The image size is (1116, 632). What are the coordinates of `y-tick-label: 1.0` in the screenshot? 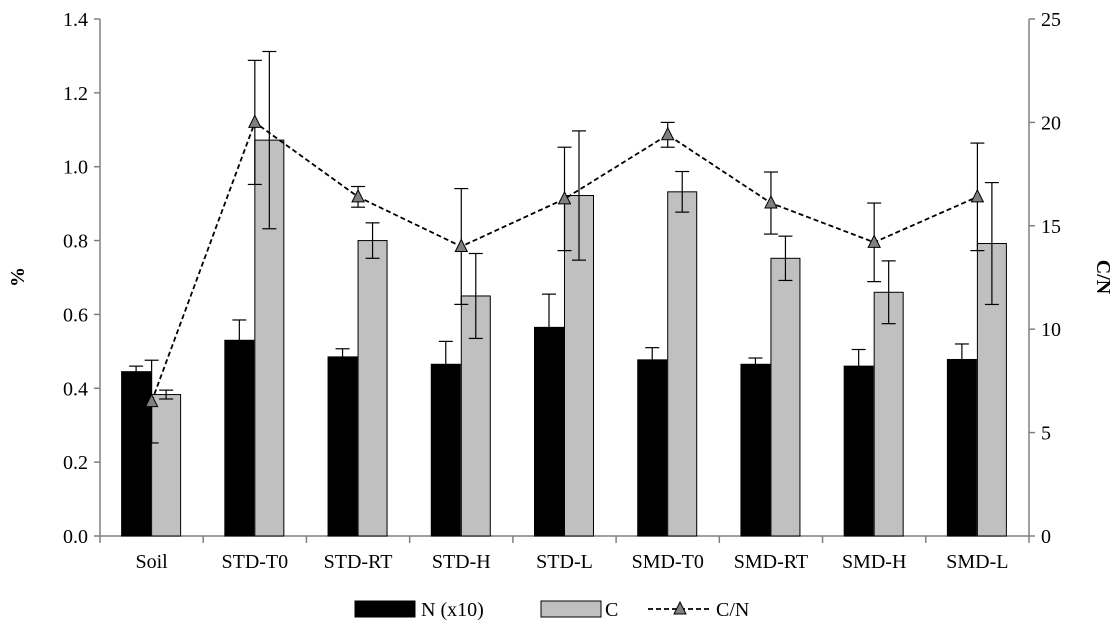 It's located at (75, 168).